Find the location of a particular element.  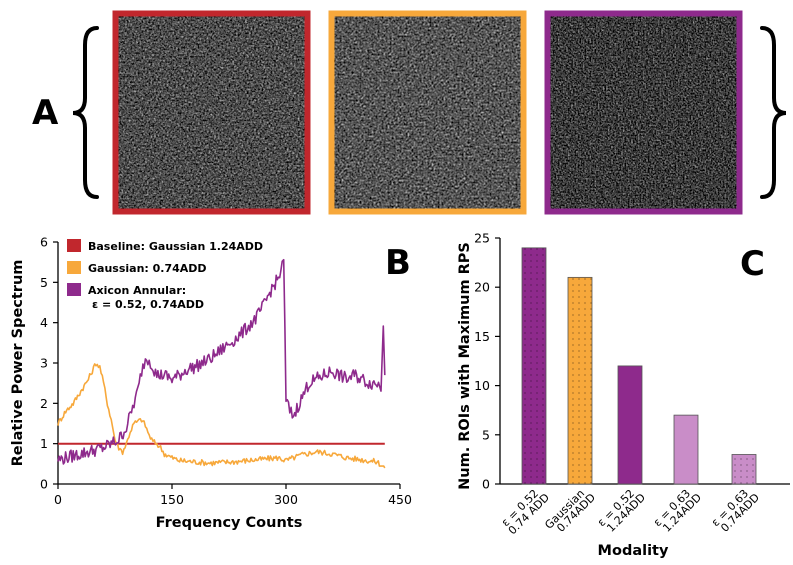

legend-label-1: Baseline: Gaussian 1.24ADD is located at coordinates (175, 246).